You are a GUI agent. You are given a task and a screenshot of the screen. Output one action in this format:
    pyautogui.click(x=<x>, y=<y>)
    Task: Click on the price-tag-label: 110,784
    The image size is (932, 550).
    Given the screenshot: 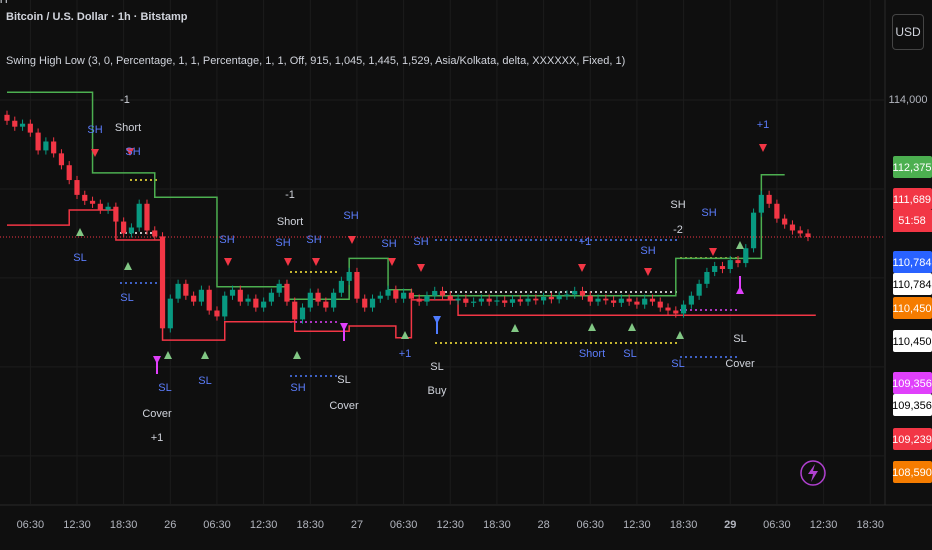 What is the action you would take?
    pyautogui.click(x=912, y=285)
    